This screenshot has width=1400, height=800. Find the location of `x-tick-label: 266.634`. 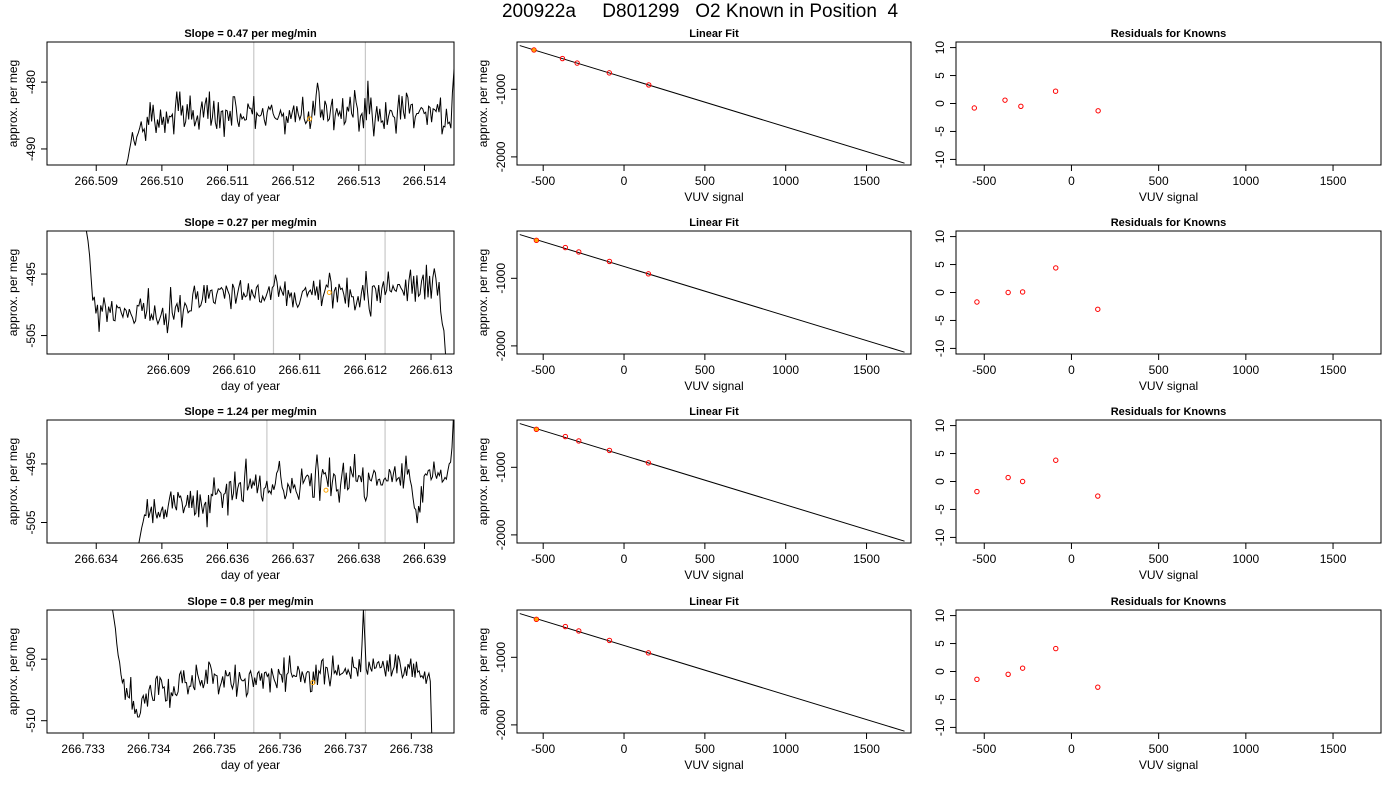

x-tick-label: 266.634 is located at coordinates (97, 559).